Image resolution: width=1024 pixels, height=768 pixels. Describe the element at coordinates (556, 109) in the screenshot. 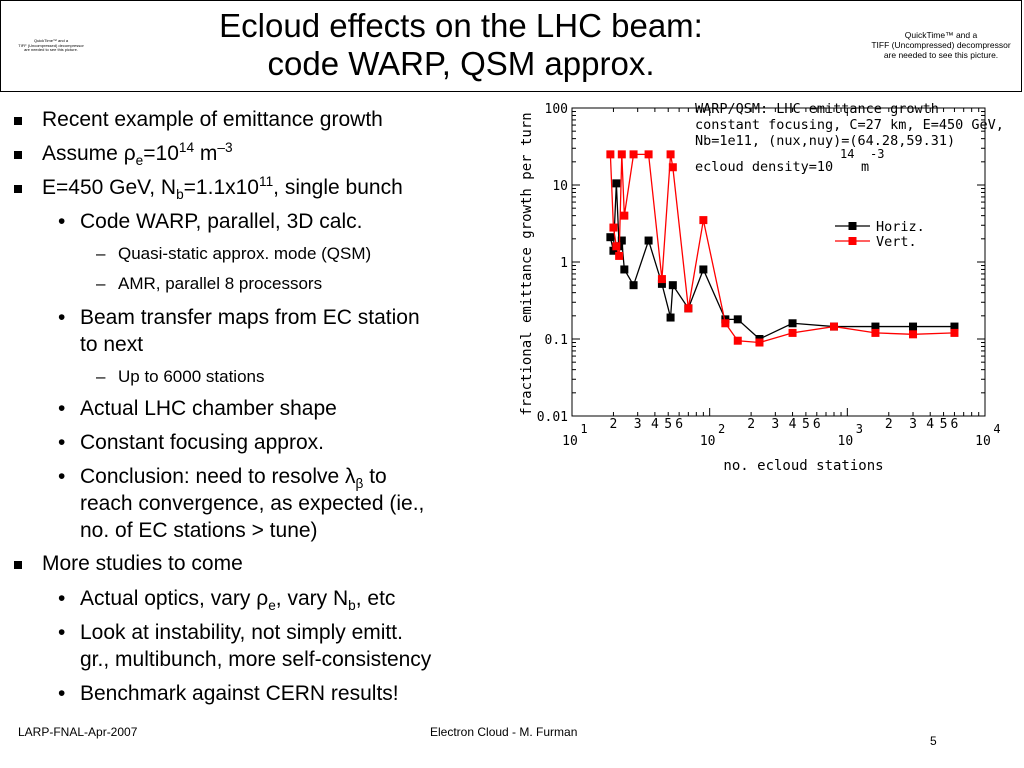

I see `y-tick-label: 100` at that location.